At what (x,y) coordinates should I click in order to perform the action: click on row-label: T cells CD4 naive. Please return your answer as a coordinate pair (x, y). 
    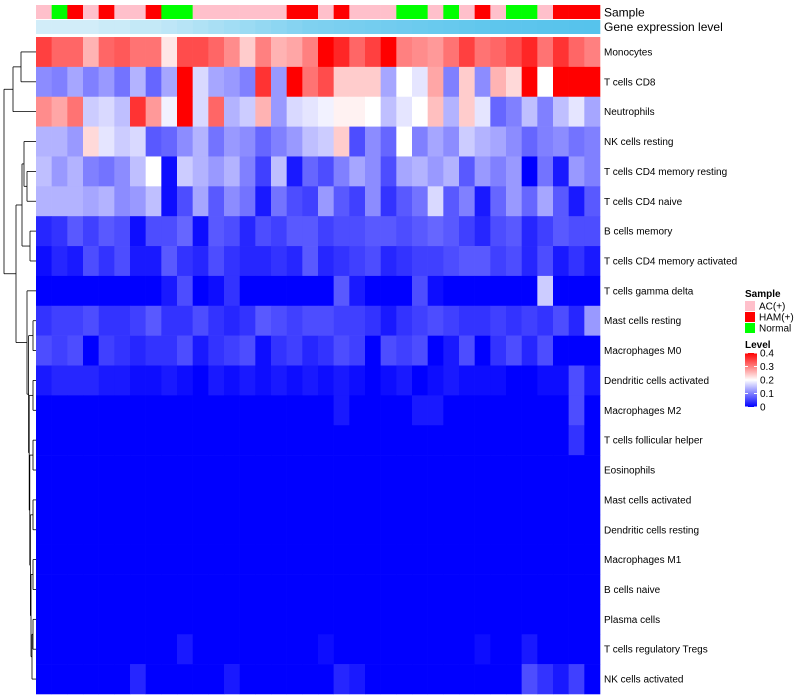
    Looking at the image, I should click on (643, 202).